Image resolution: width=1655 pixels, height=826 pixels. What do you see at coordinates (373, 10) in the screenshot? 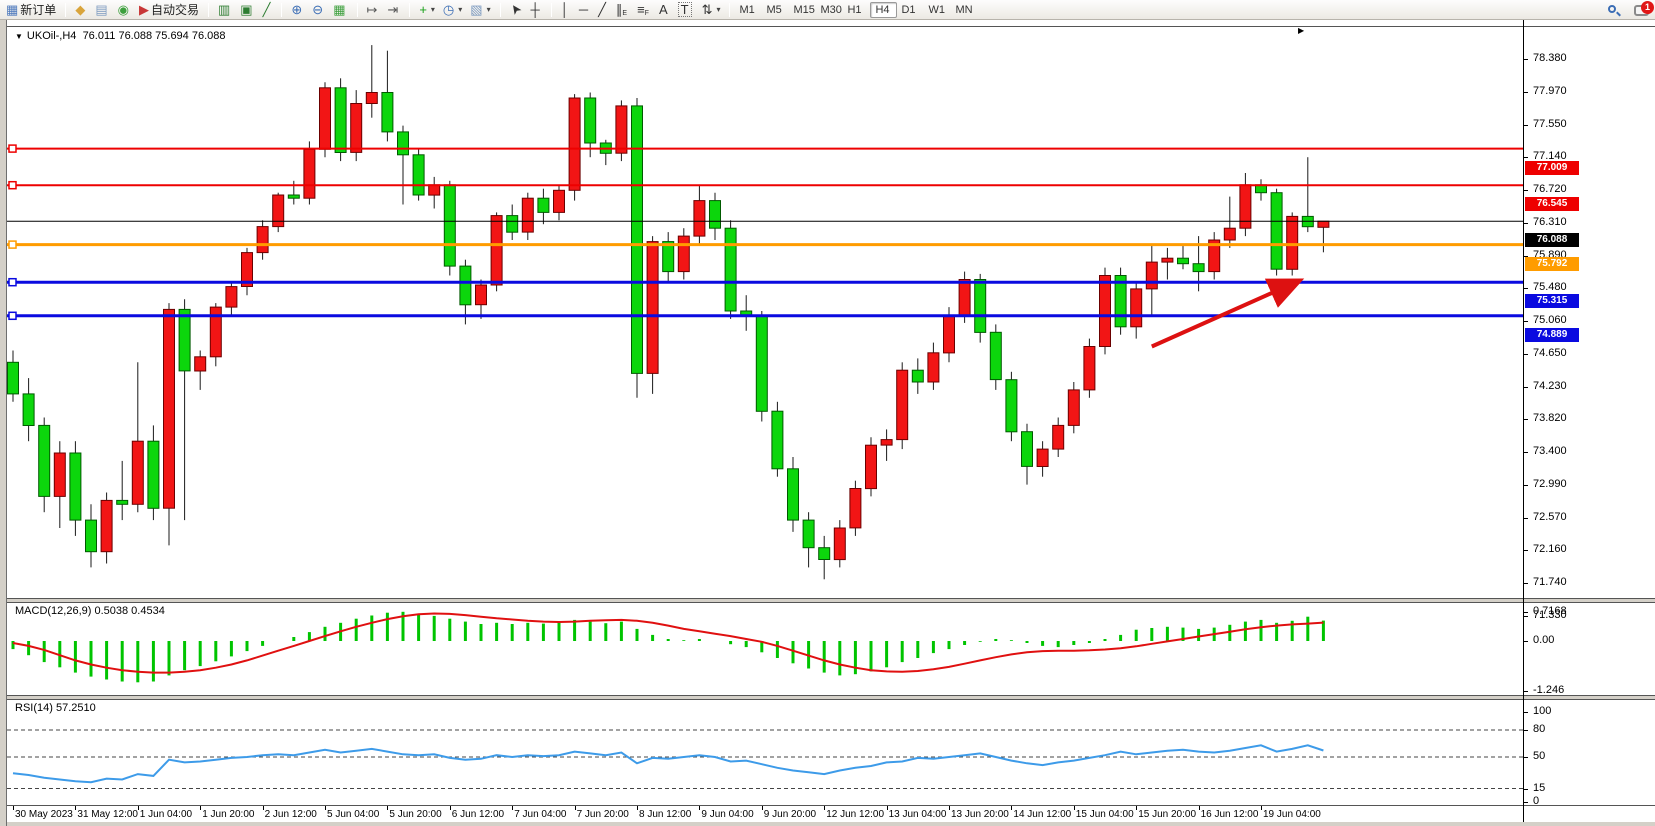
I see `autoscroll-button: ↦` at bounding box center [373, 10].